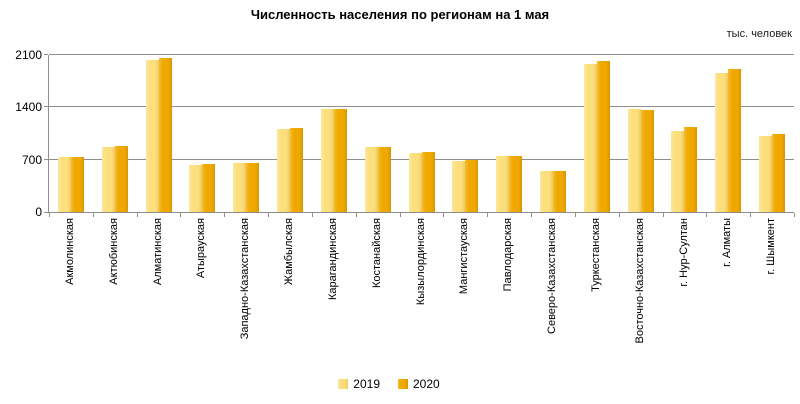 This screenshot has width=800, height=404. Describe the element at coordinates (376, 253) in the screenshot. I see `x-axis-label: Костанайская` at that location.